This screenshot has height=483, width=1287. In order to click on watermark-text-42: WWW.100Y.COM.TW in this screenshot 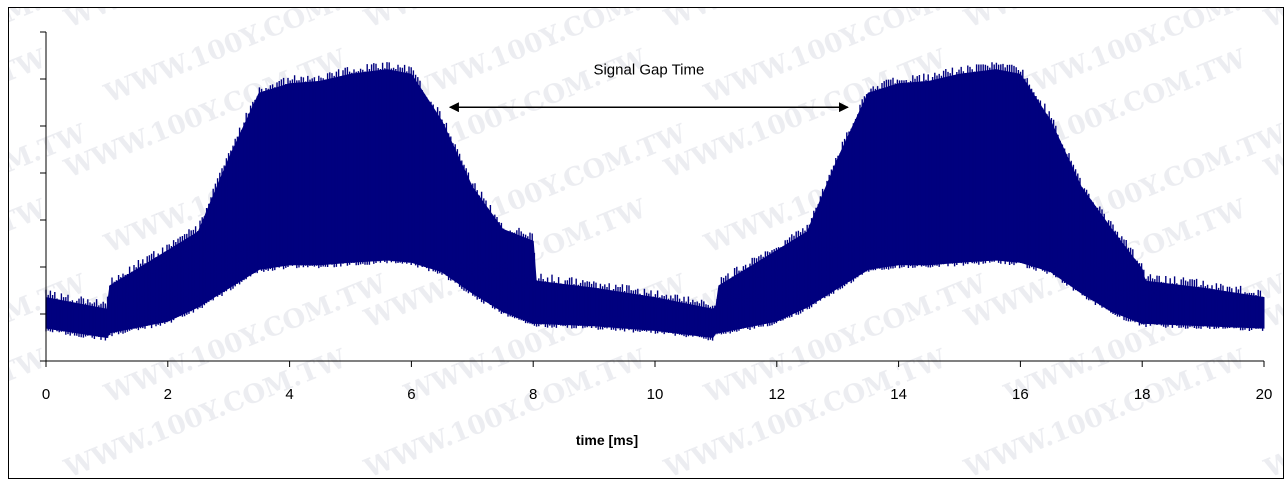, I will do `click(30, 411)`.